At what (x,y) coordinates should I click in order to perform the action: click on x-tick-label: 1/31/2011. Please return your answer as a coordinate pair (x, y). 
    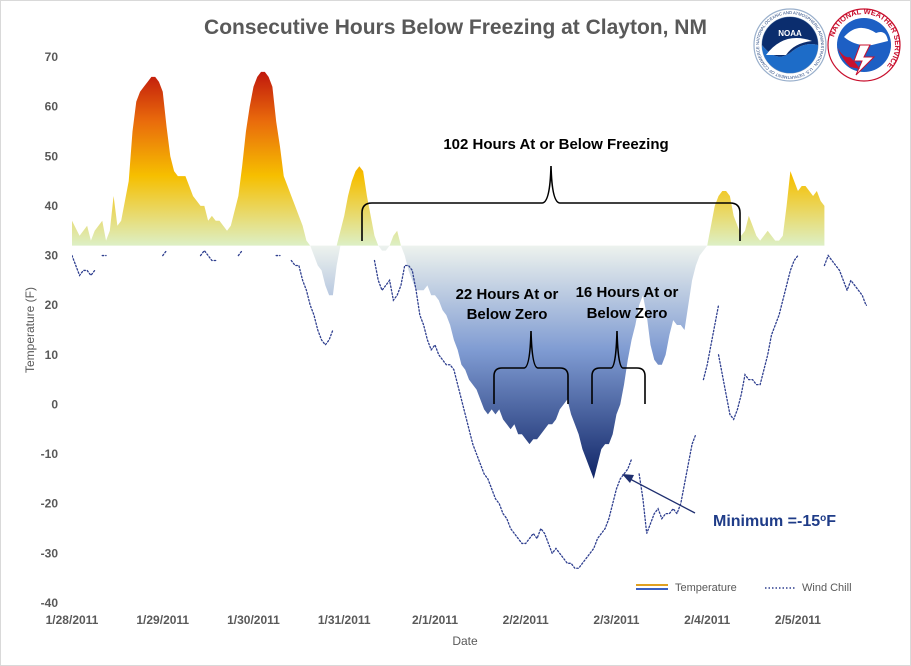
    Looking at the image, I should click on (344, 620).